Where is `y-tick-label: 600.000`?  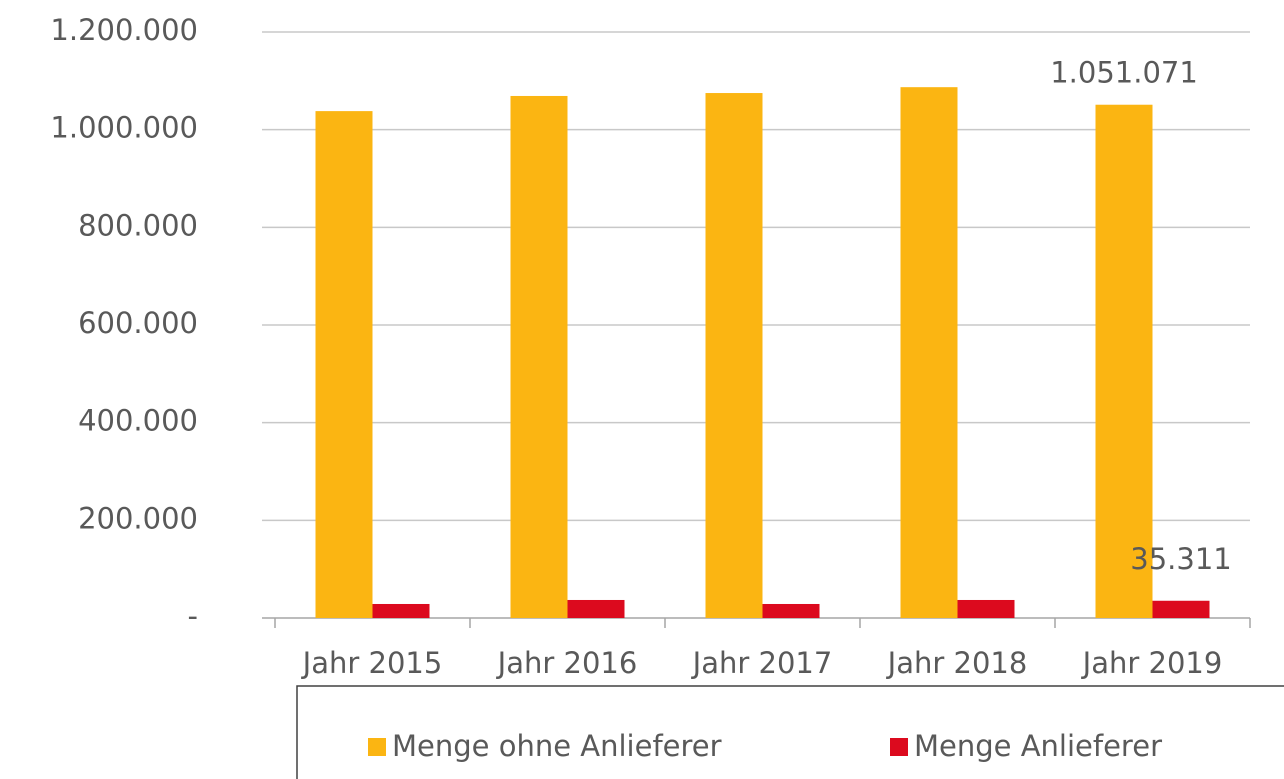 y-tick-label: 600.000 is located at coordinates (138, 323).